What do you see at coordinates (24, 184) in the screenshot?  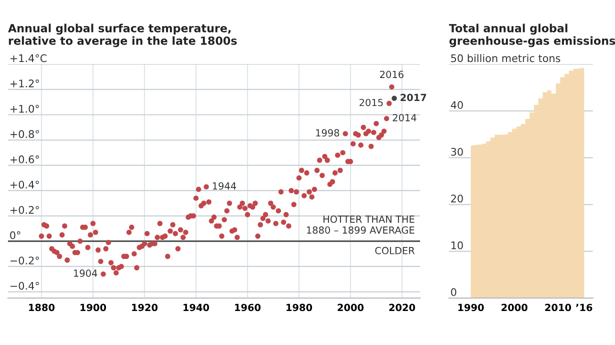 I see `y-tick-label: +0.4°` at bounding box center [24, 184].